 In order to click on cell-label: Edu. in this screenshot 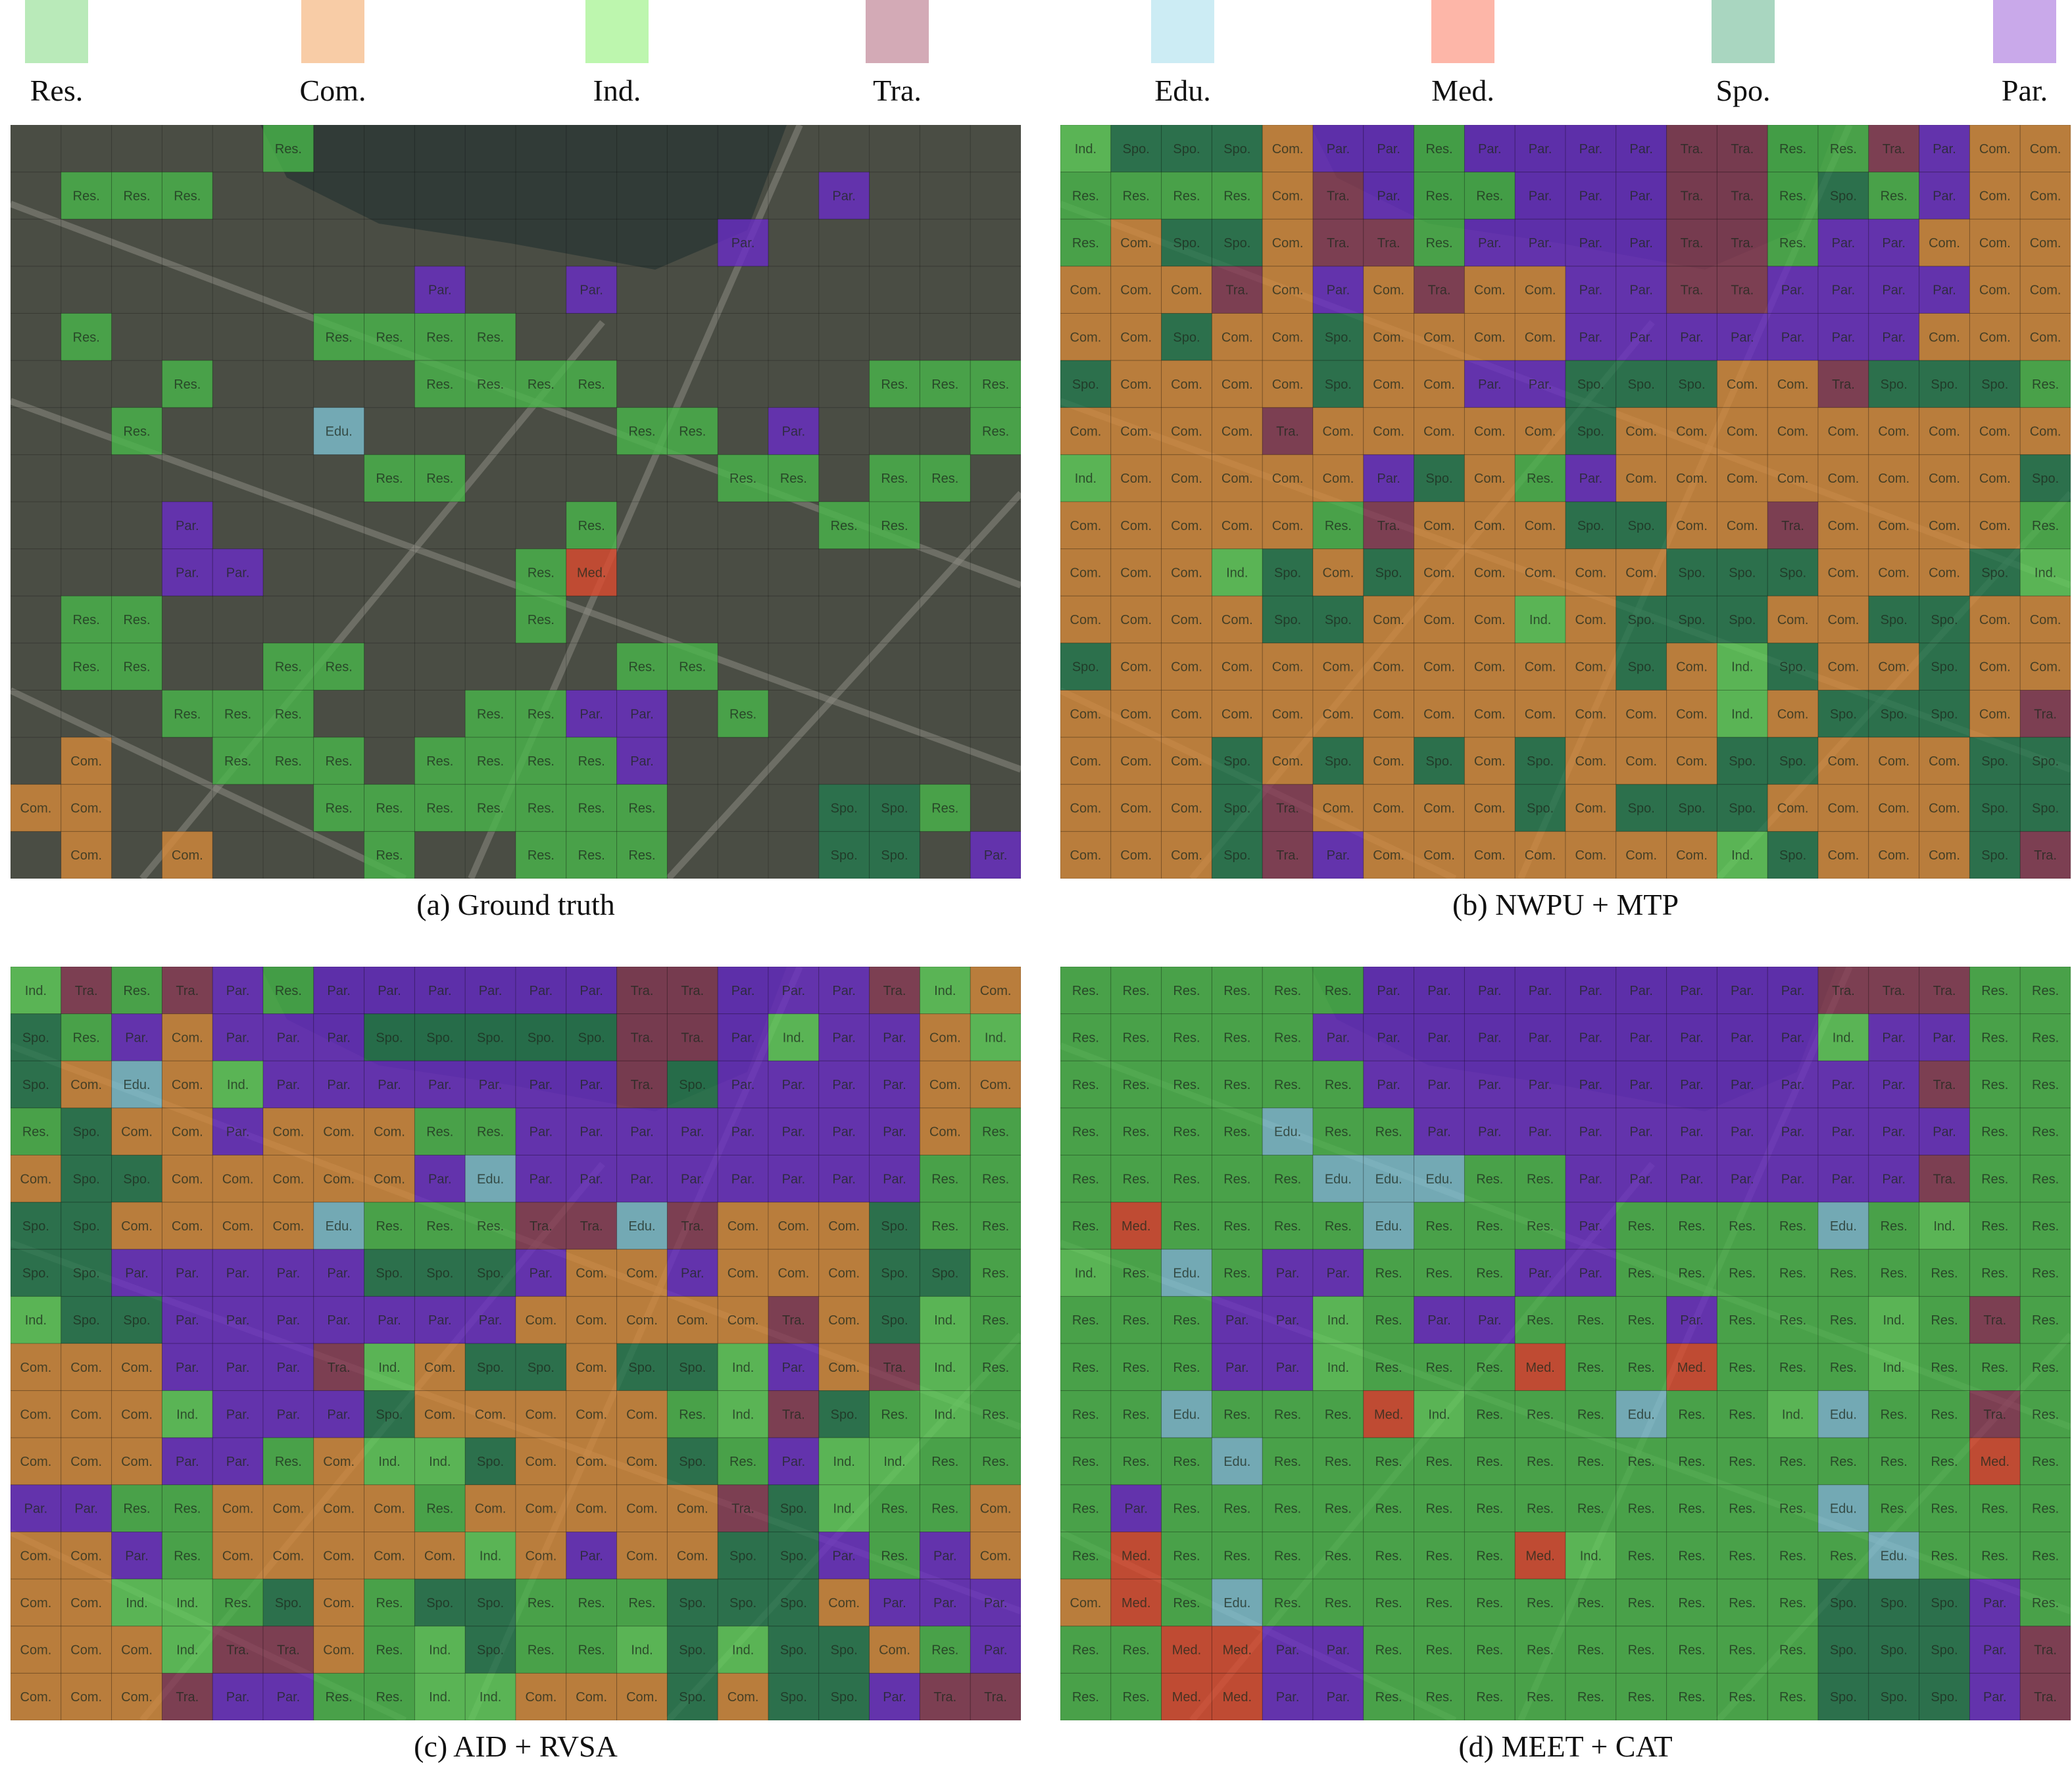, I will do `click(339, 1226)`.